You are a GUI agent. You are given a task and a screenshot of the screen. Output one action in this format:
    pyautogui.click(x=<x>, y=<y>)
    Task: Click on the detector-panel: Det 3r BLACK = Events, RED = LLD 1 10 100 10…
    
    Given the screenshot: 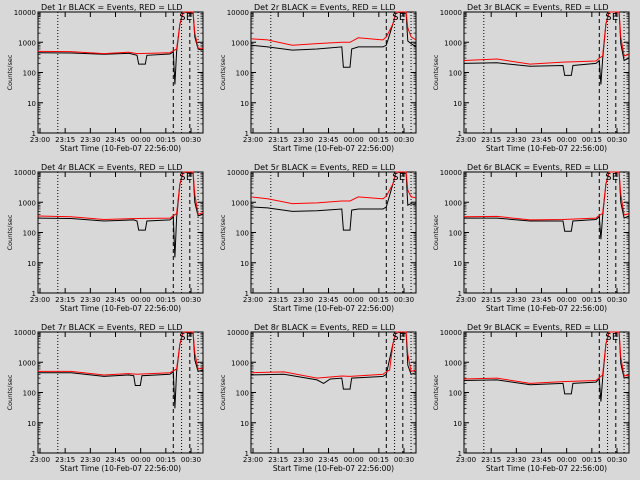 What is the action you would take?
    pyautogui.click(x=532, y=80)
    